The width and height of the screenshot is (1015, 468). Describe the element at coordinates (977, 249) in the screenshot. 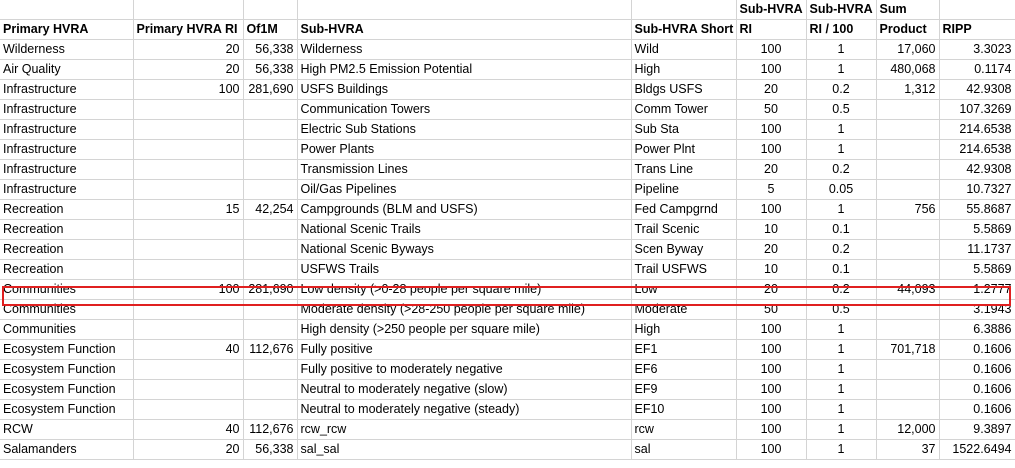

I see `cell-ripp: 11.1737` at that location.